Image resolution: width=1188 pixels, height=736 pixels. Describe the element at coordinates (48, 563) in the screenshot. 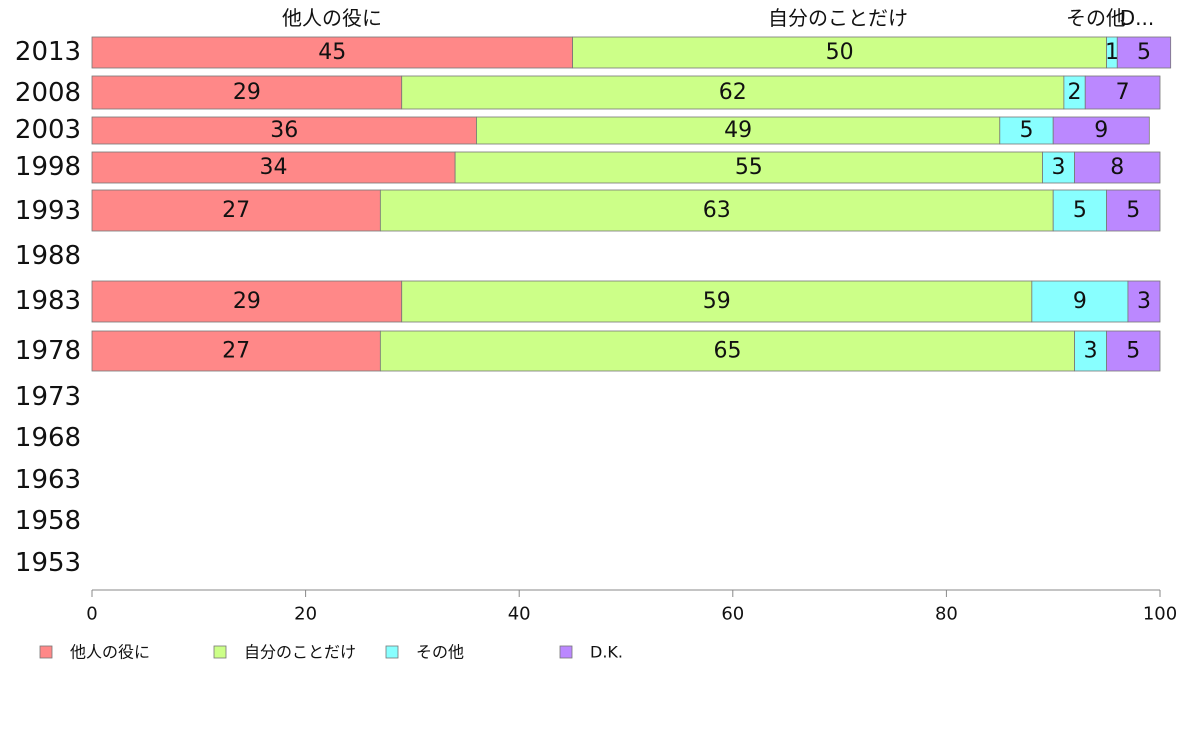

I see `year-label: 1953` at that location.